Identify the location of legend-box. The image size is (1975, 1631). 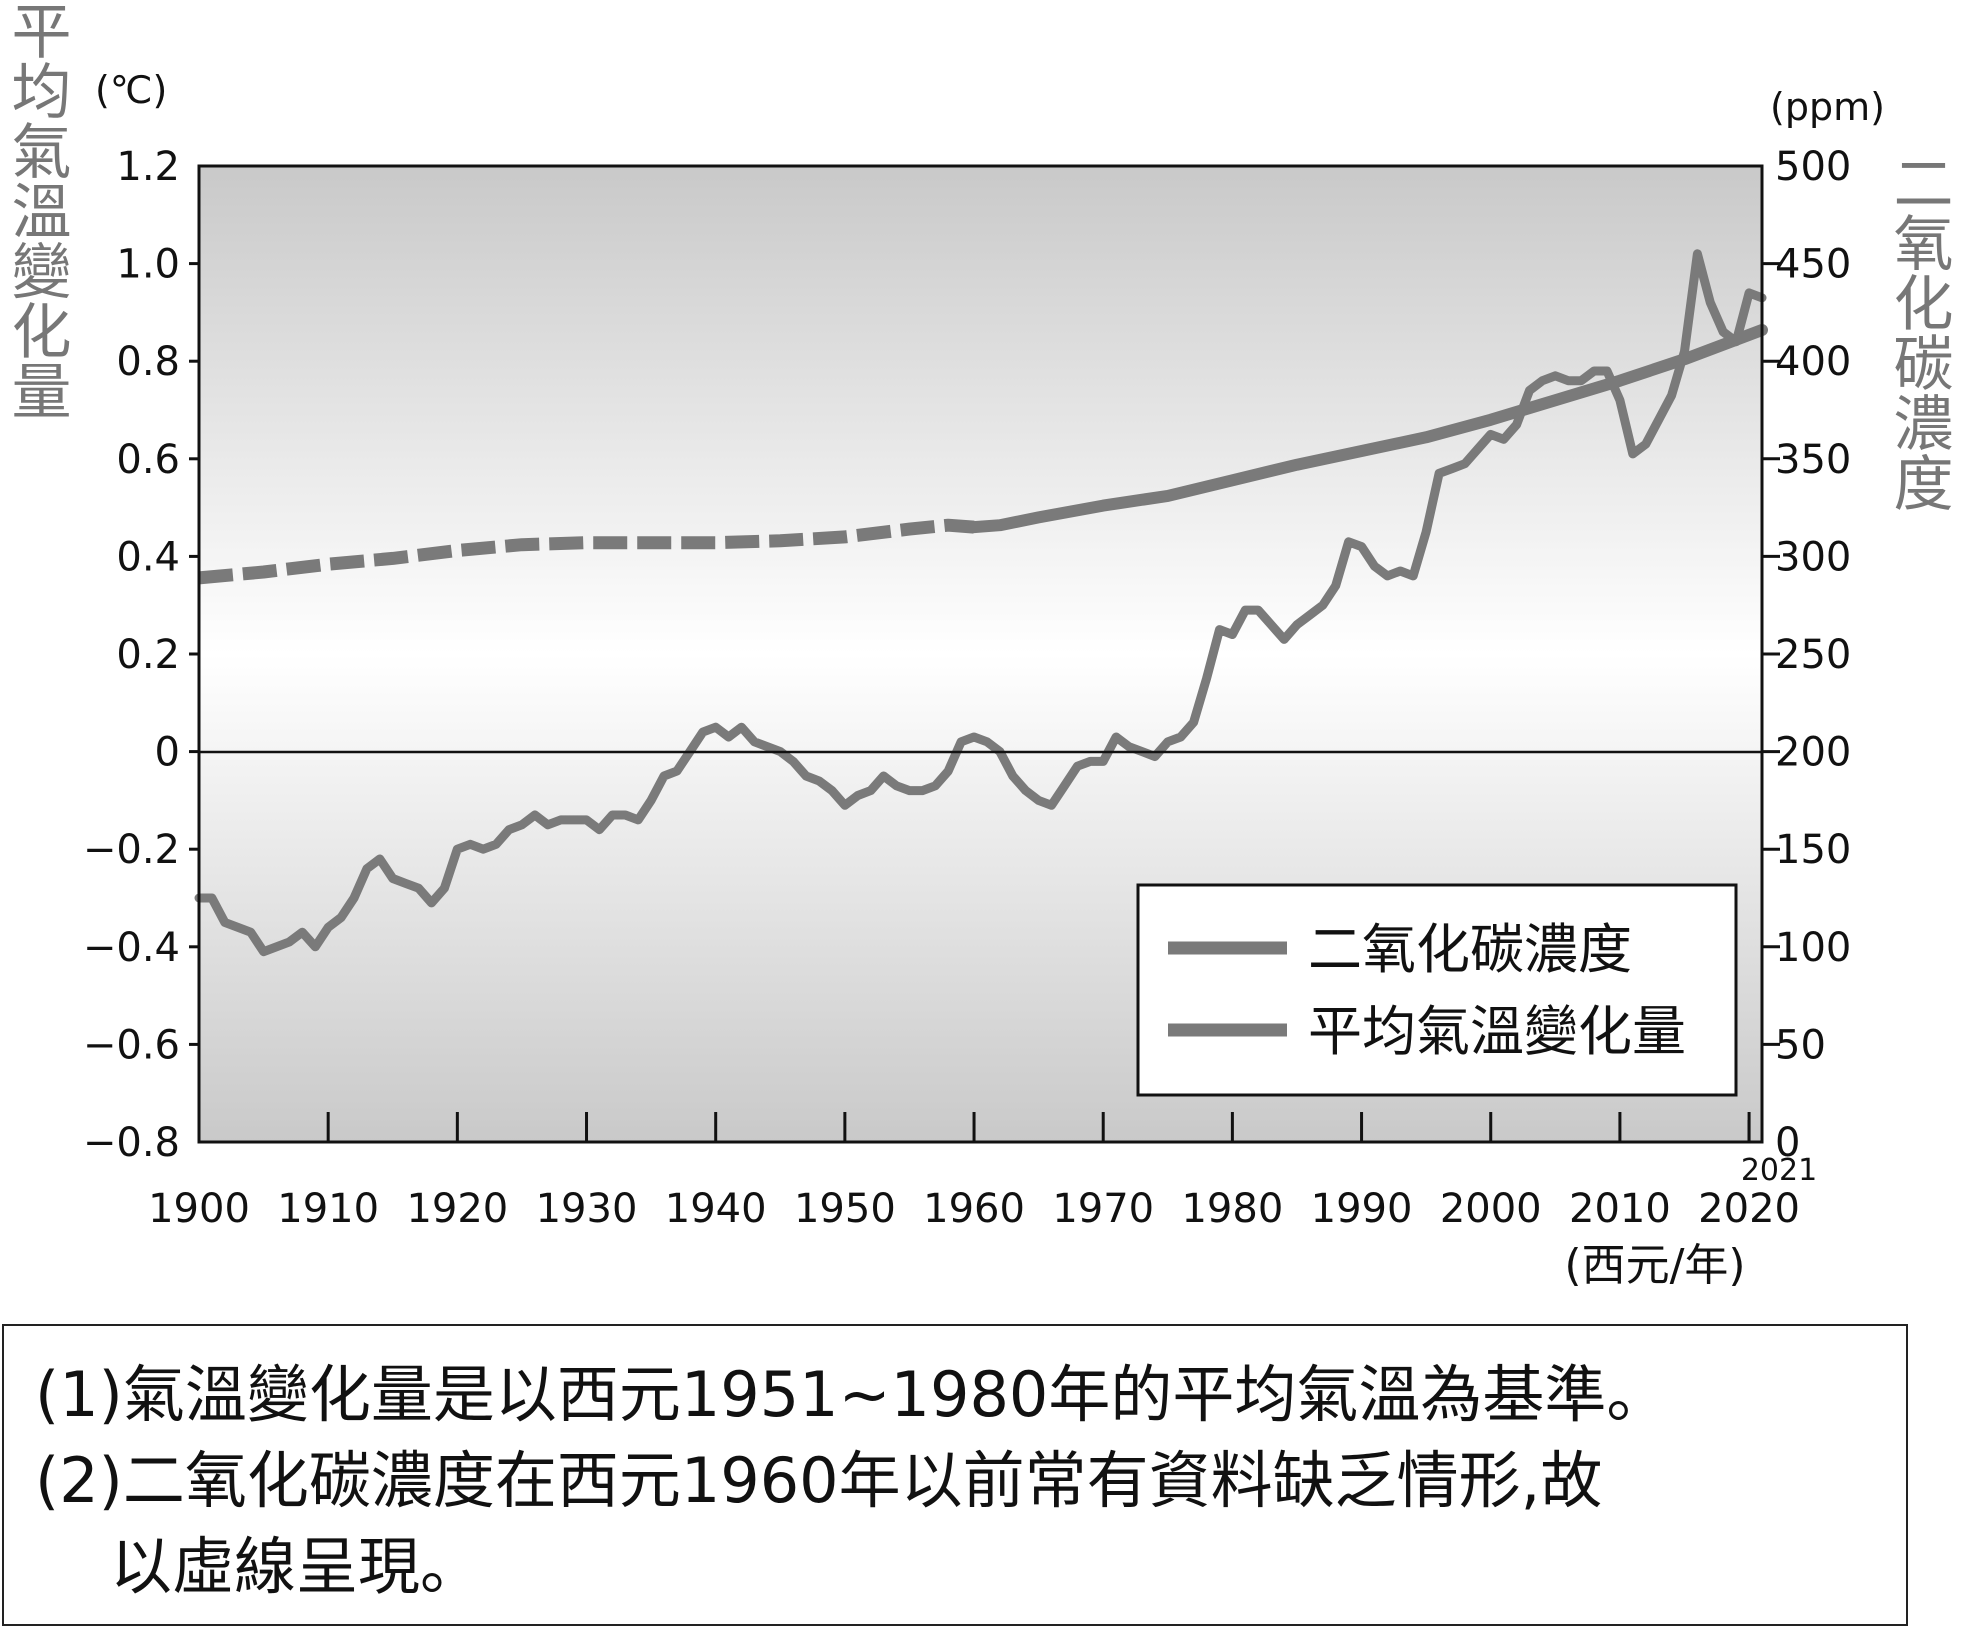
(1437, 990).